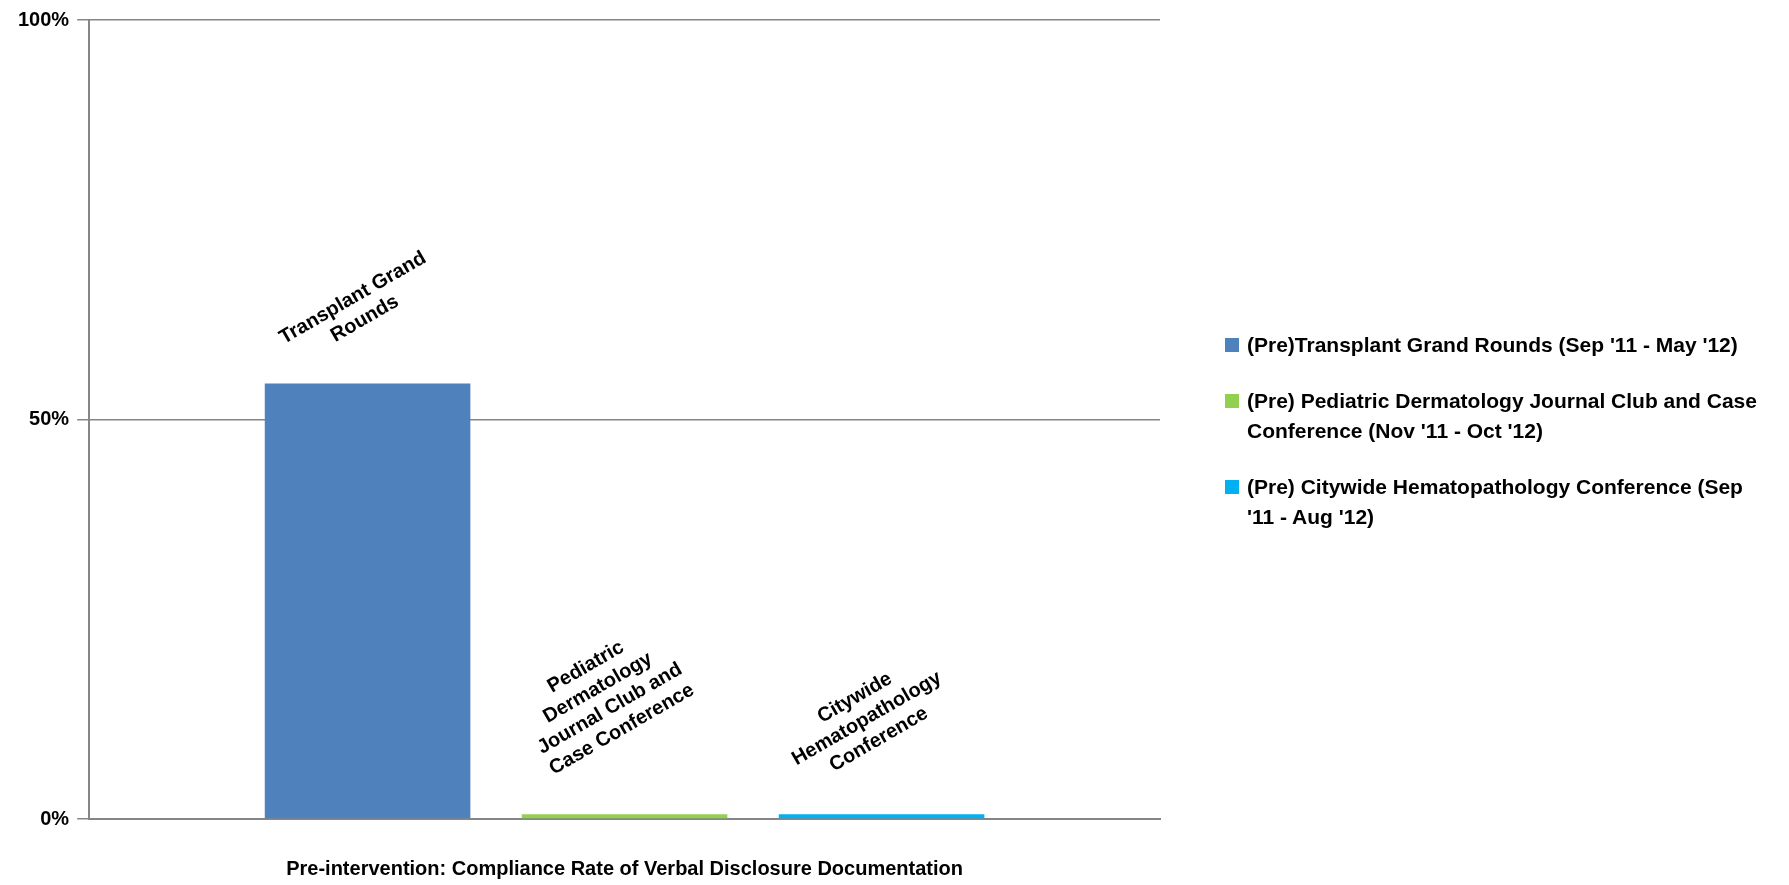 The width and height of the screenshot is (1789, 885). What do you see at coordinates (1492, 345) in the screenshot?
I see `legend-label: (Pre)Transplant Grand Rounds (Sep '11 - May '12)` at bounding box center [1492, 345].